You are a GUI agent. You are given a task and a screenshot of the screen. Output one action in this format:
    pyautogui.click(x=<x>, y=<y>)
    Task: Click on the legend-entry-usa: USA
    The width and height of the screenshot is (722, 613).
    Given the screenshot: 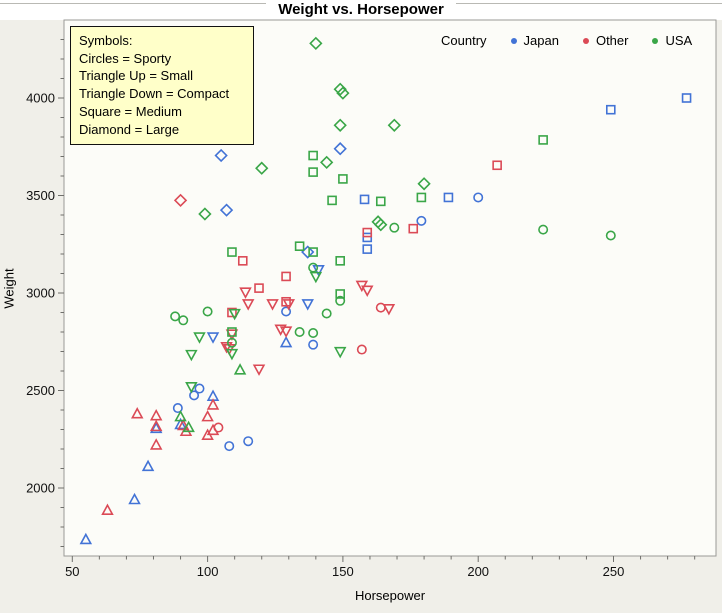 What is the action you would take?
    pyautogui.click(x=672, y=40)
    